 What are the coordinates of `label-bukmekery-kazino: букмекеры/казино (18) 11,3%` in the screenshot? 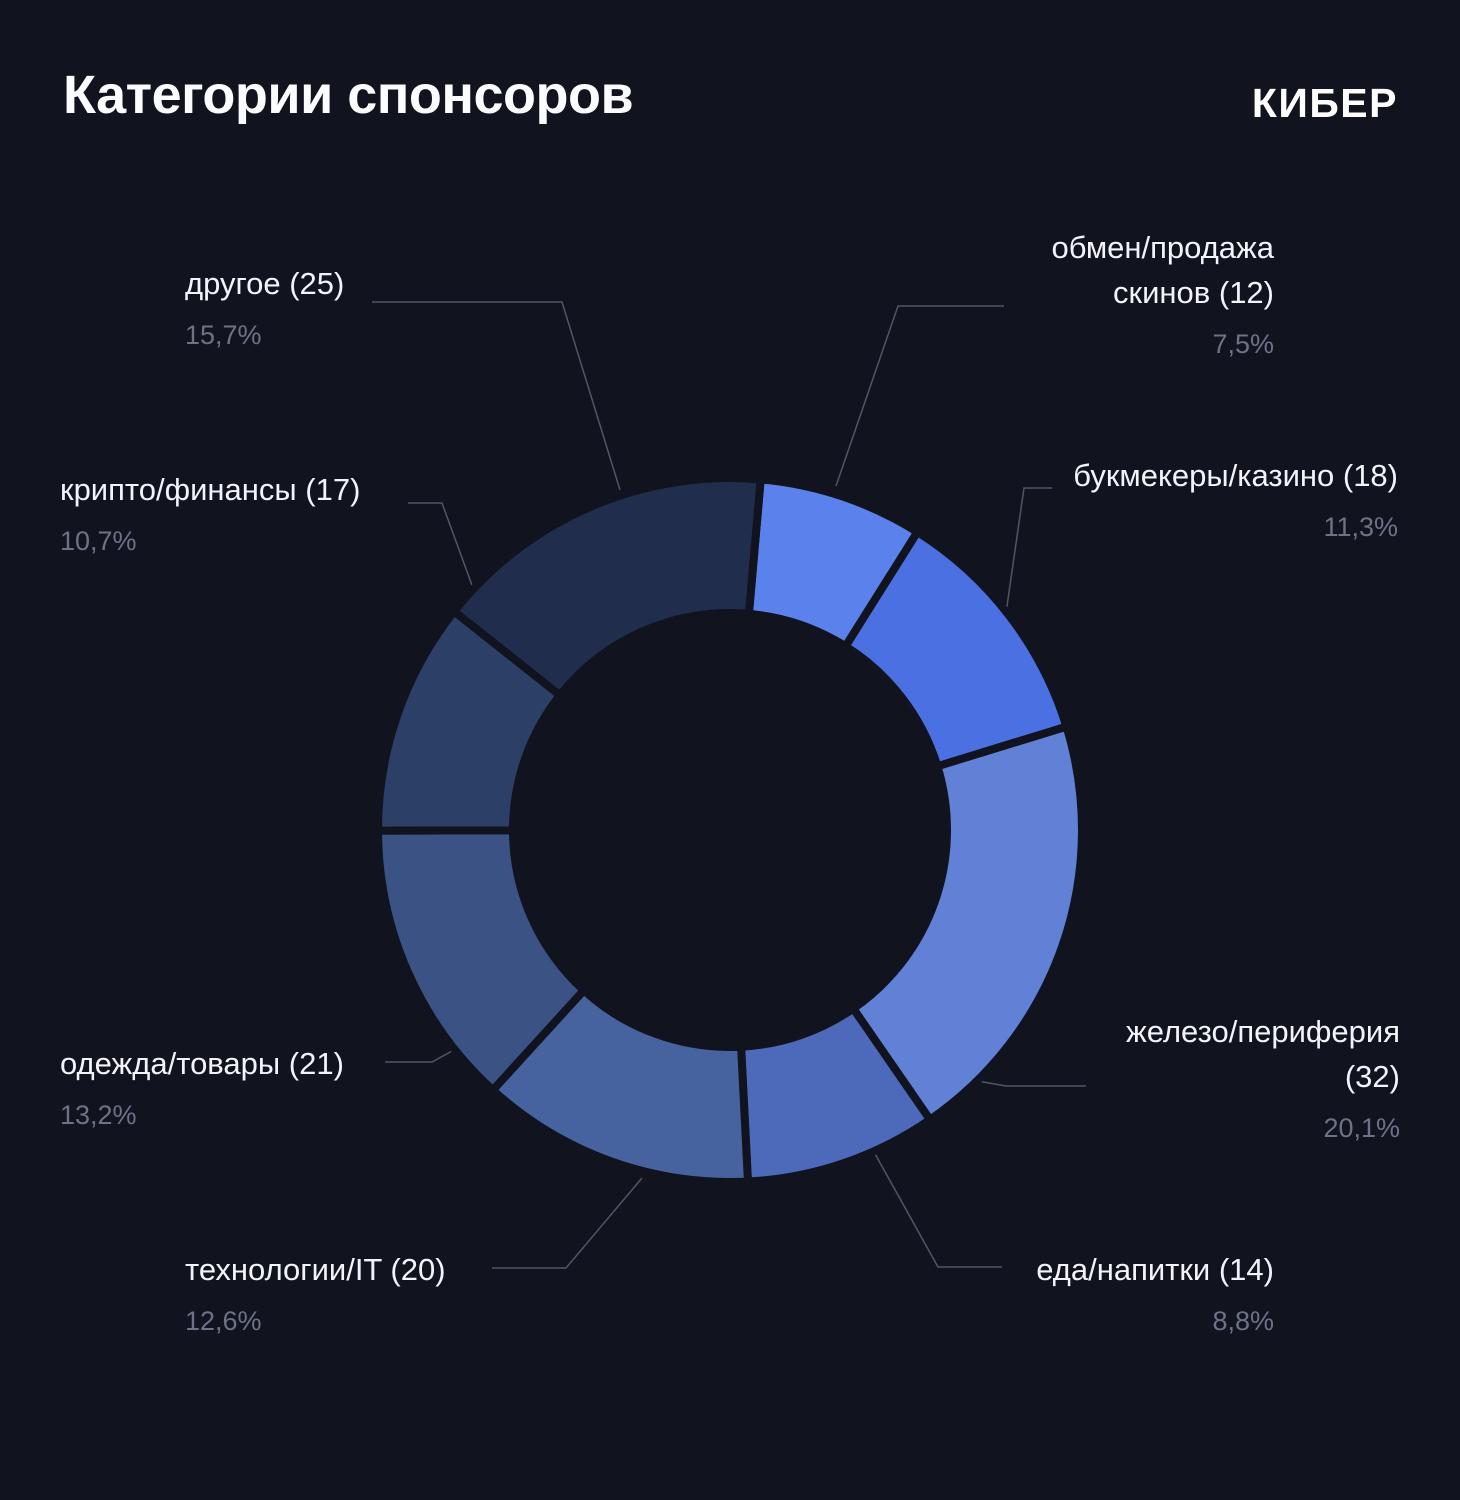 It's located at (1235, 498).